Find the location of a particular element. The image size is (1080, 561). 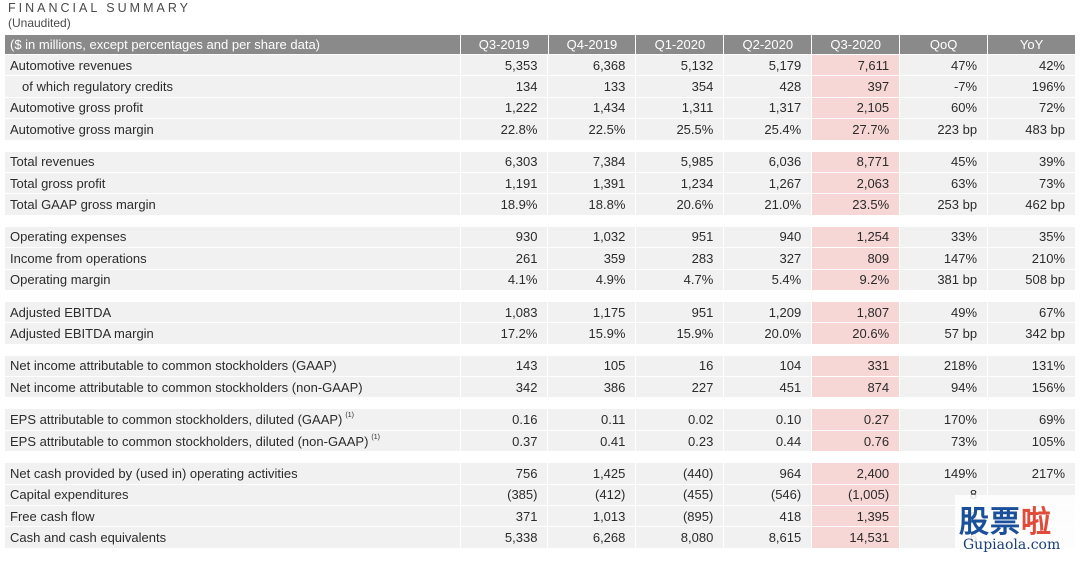

cell-q3-2019: 6,303 is located at coordinates (503, 161).